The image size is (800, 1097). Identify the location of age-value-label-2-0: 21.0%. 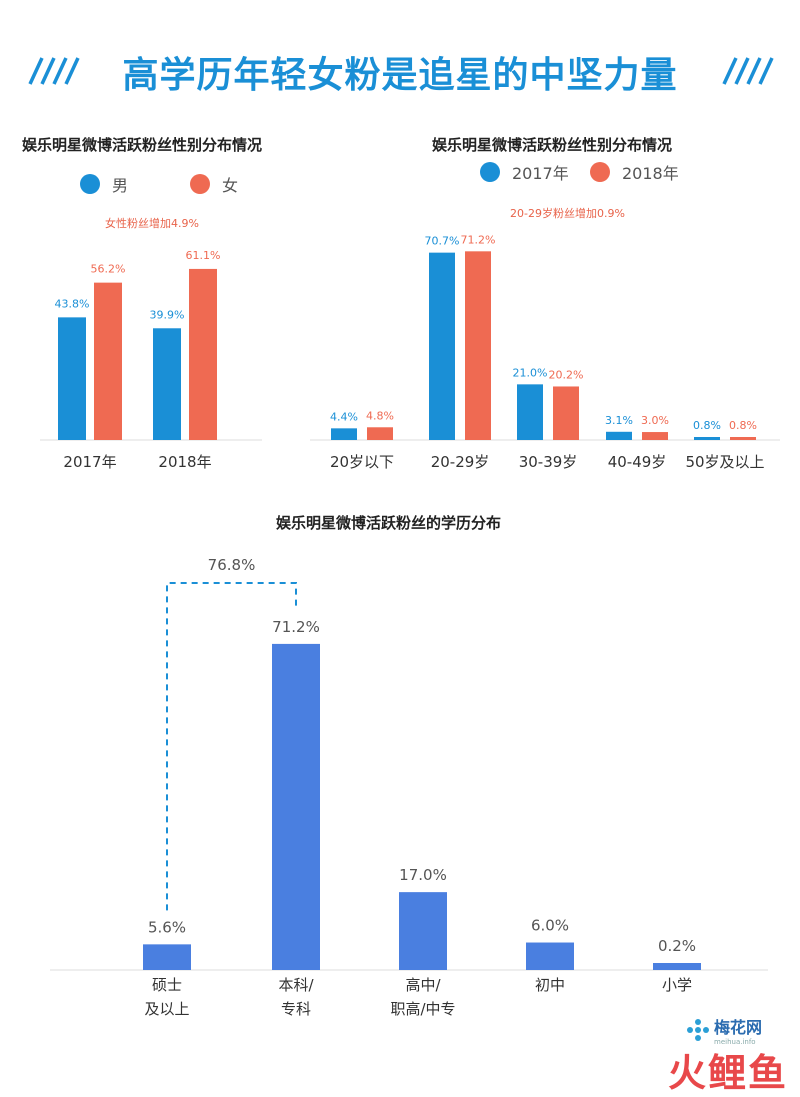
(530, 372).